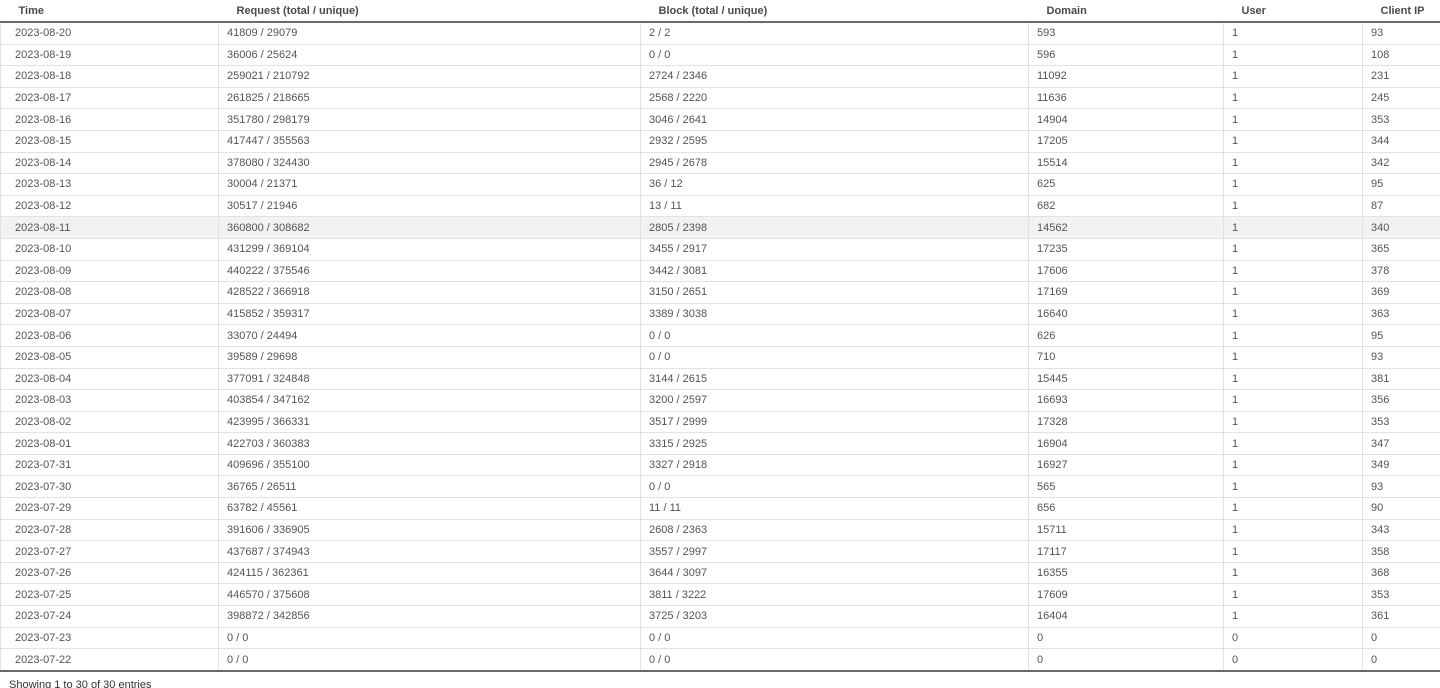  Describe the element at coordinates (109, 314) in the screenshot. I see `cell-time: 2023-08-07` at that location.